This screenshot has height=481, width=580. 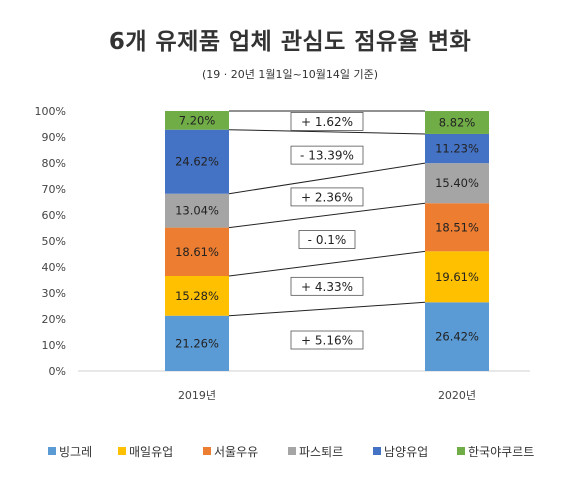 What do you see at coordinates (290, 42) in the screenshot?
I see `chart-title: 6개 유제품 업체 관심도 점유율 변화` at bounding box center [290, 42].